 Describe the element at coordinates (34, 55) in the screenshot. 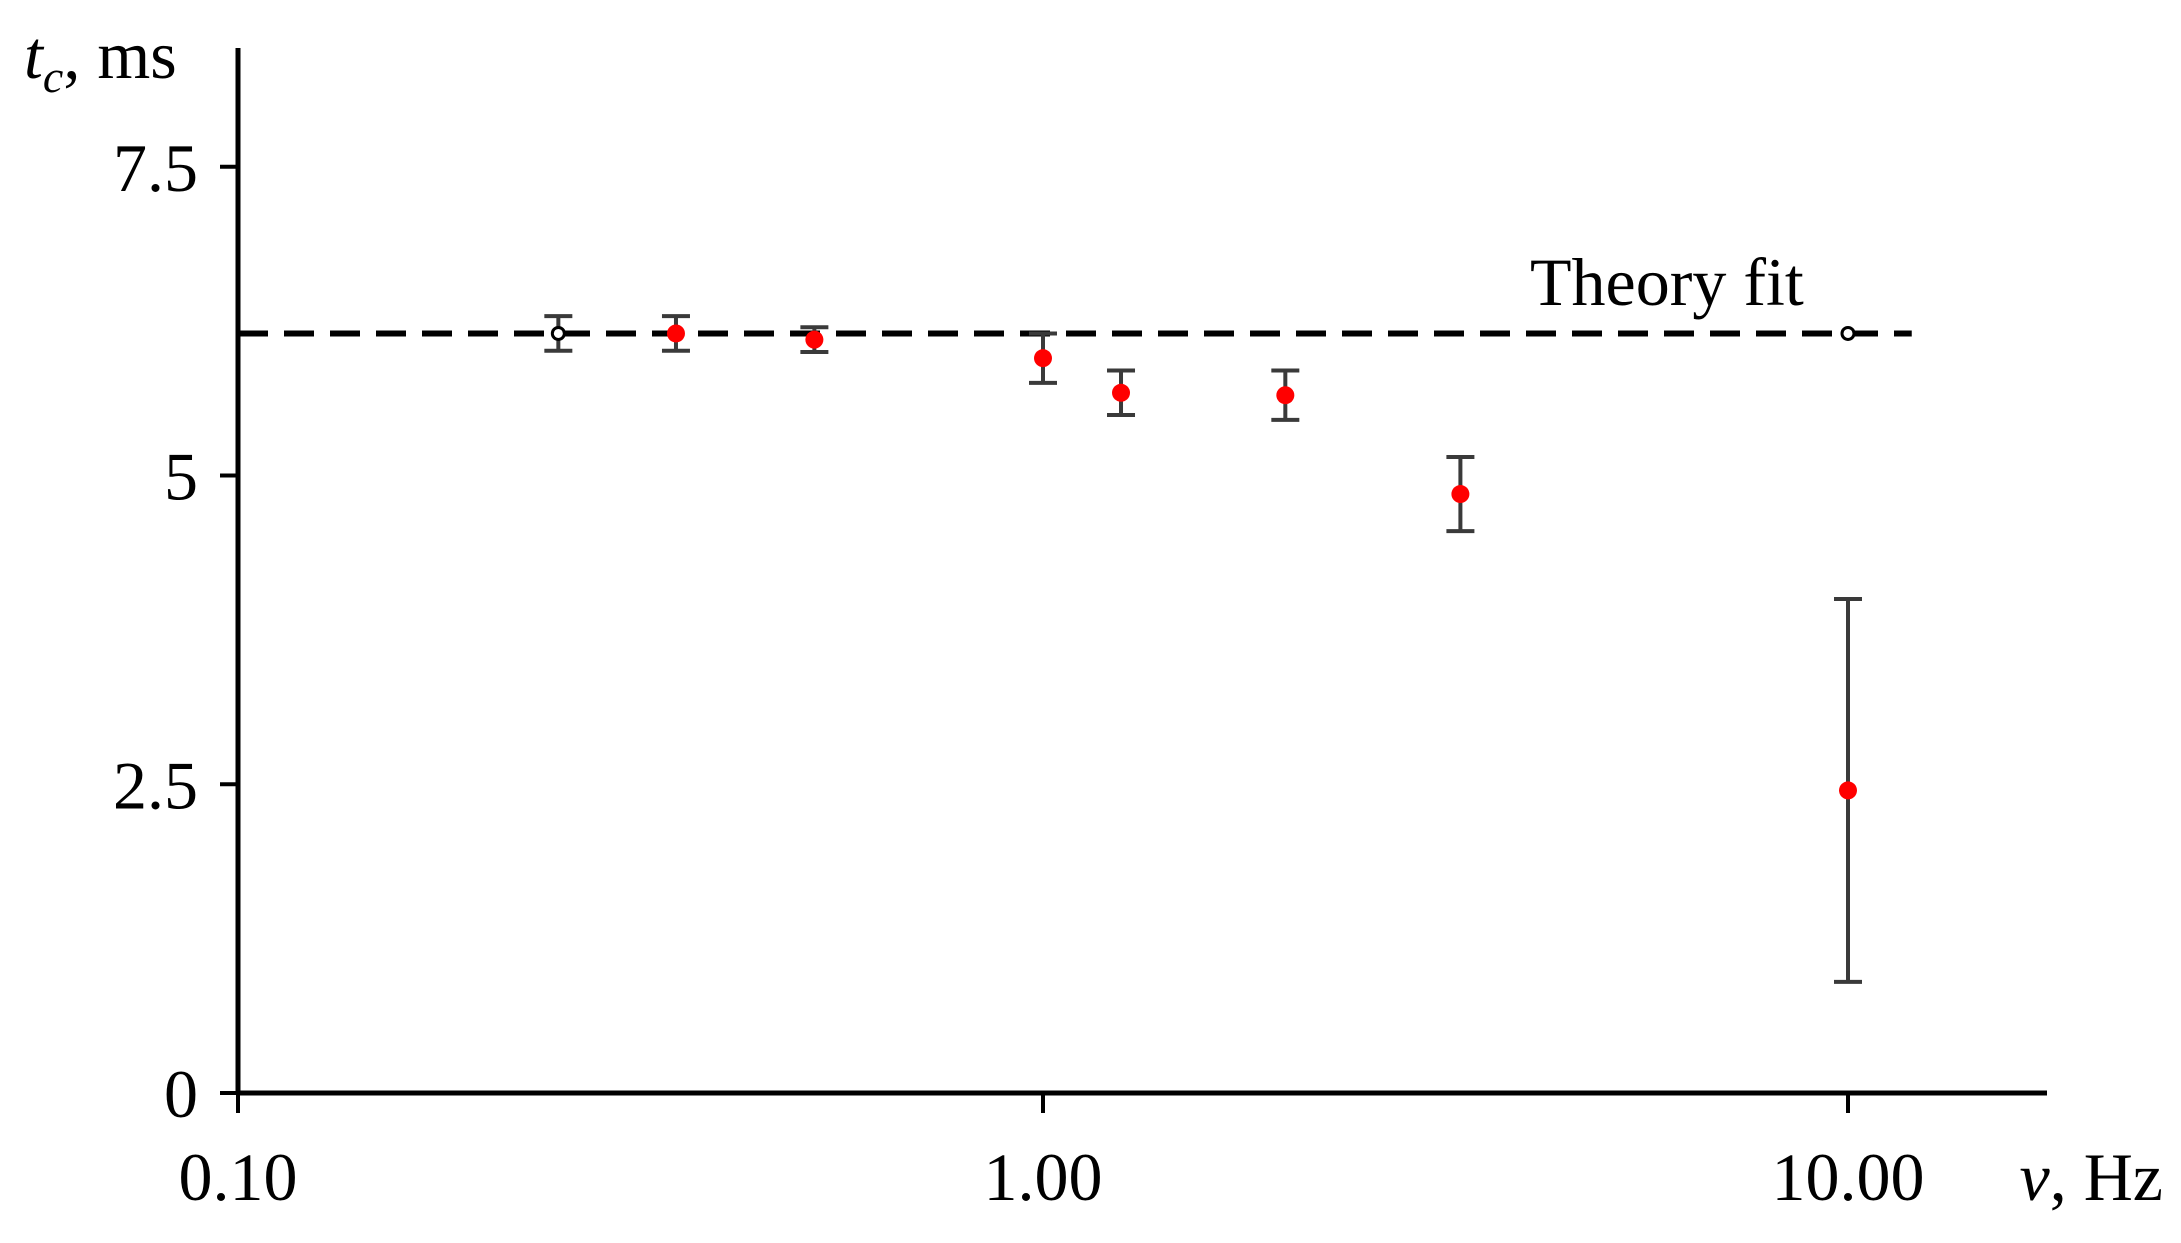

I see `y-axis-symbol: t` at that location.